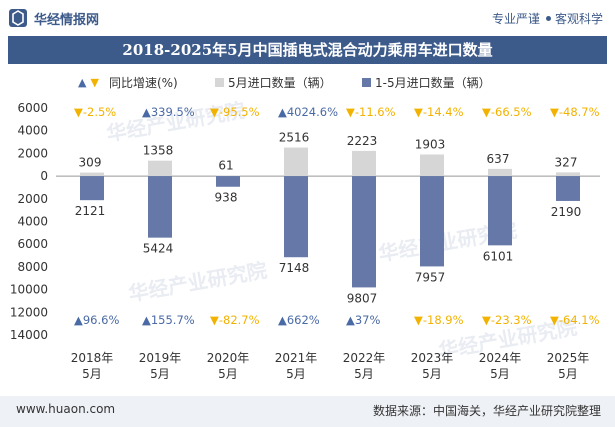 The height and width of the screenshot is (427, 615). What do you see at coordinates (168, 320) in the screenshot?
I see `yoy-cumulative: ▲155.7%` at bounding box center [168, 320].